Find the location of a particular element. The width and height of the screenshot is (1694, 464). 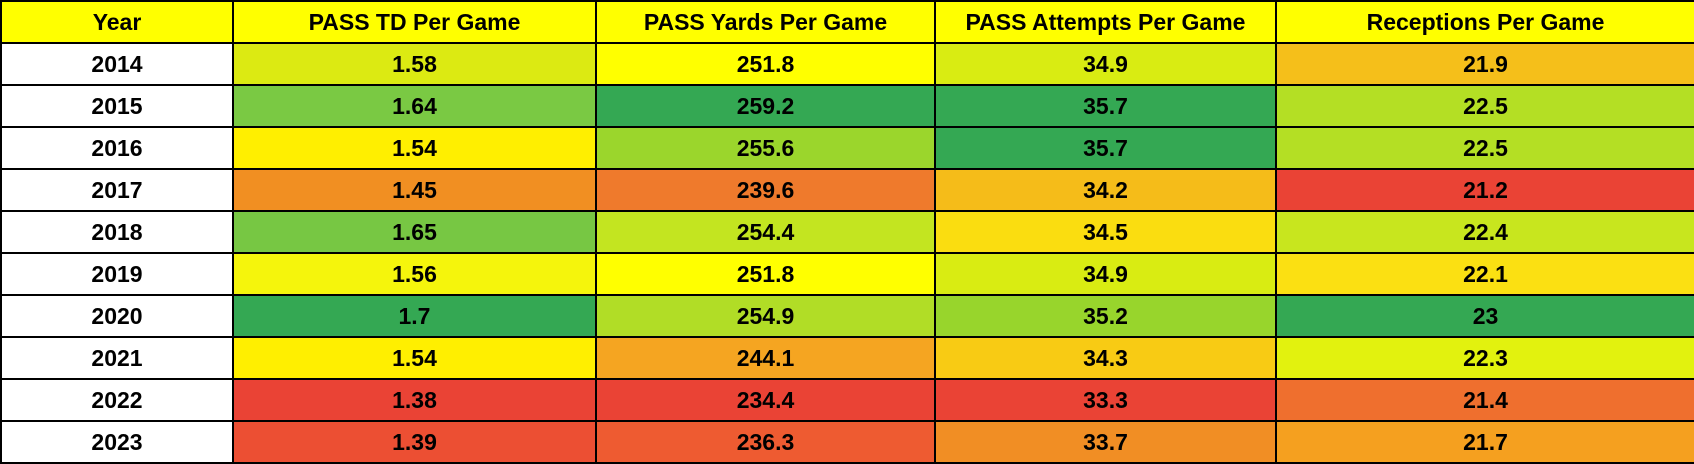

pass-yards-cell: 236.3 is located at coordinates (765, 442).